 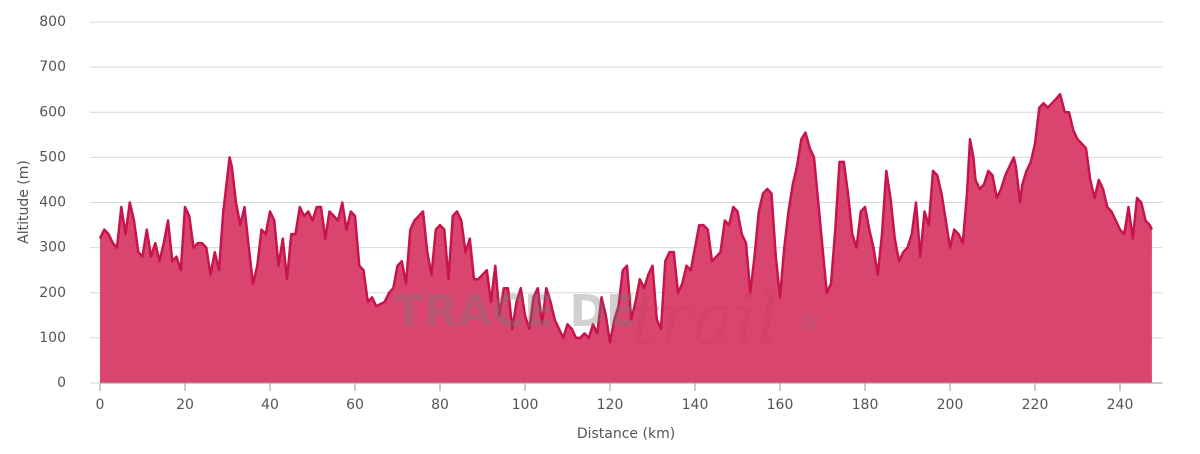 What do you see at coordinates (52, 293) in the screenshot?
I see `y-tick-label: 200` at bounding box center [52, 293].